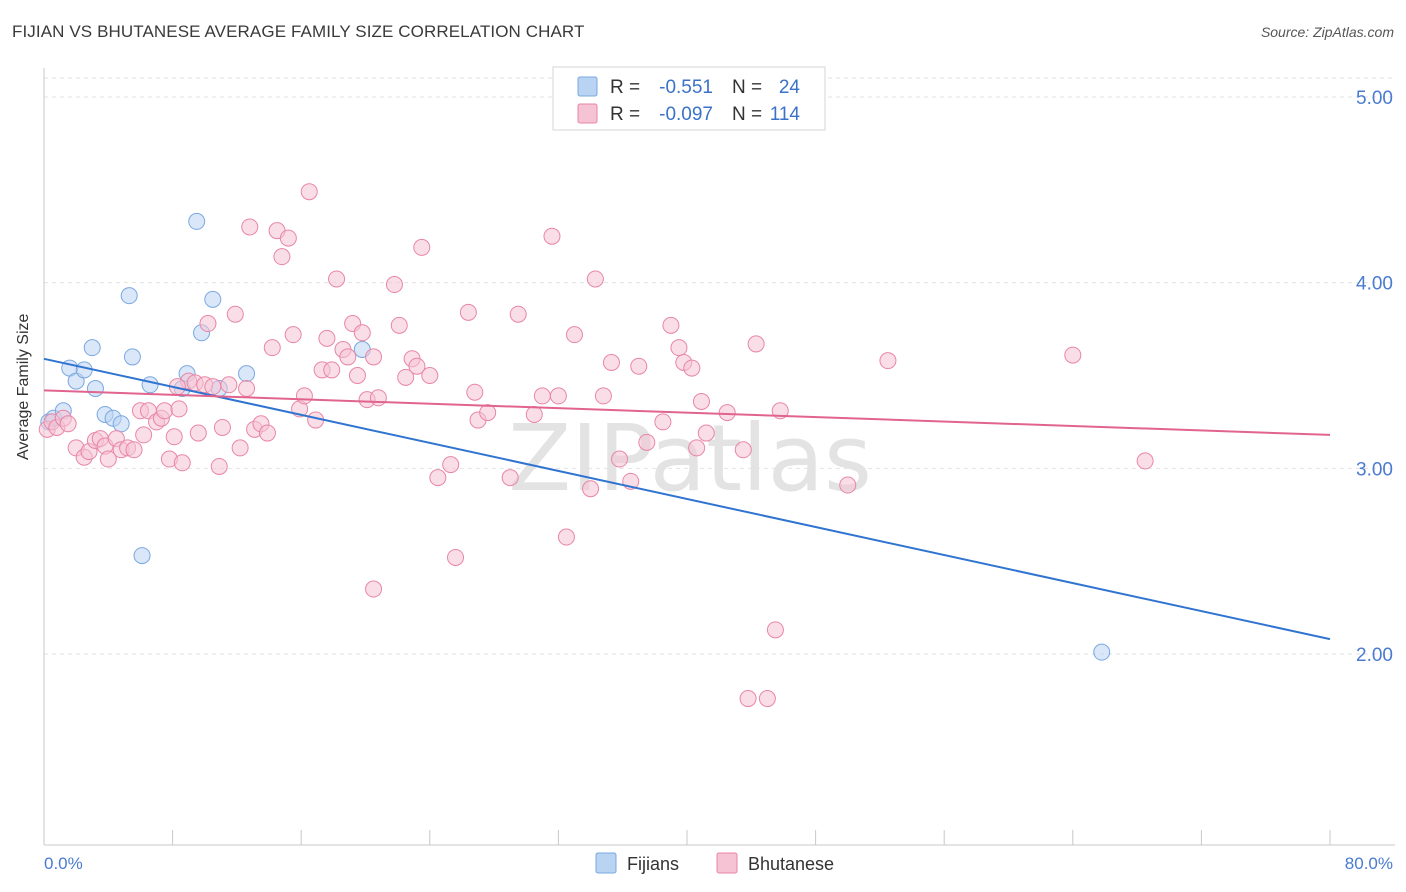 The image size is (1406, 892). I want to click on x-tick-label: 80.0%, so click(1369, 863).